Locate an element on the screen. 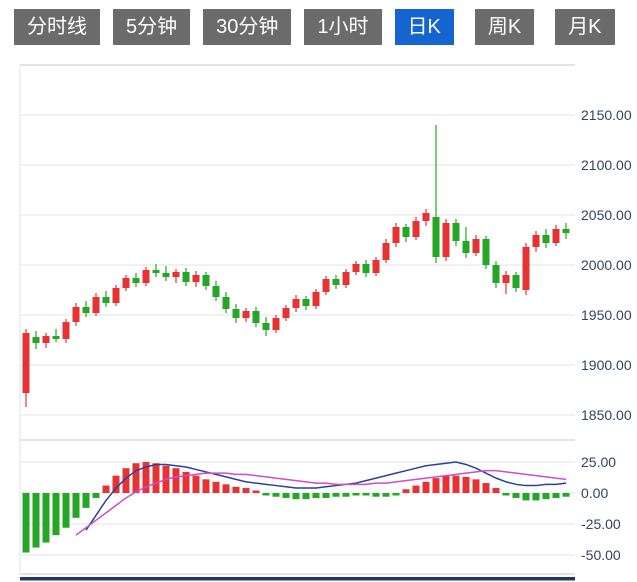  dif-line is located at coordinates (326, 496).